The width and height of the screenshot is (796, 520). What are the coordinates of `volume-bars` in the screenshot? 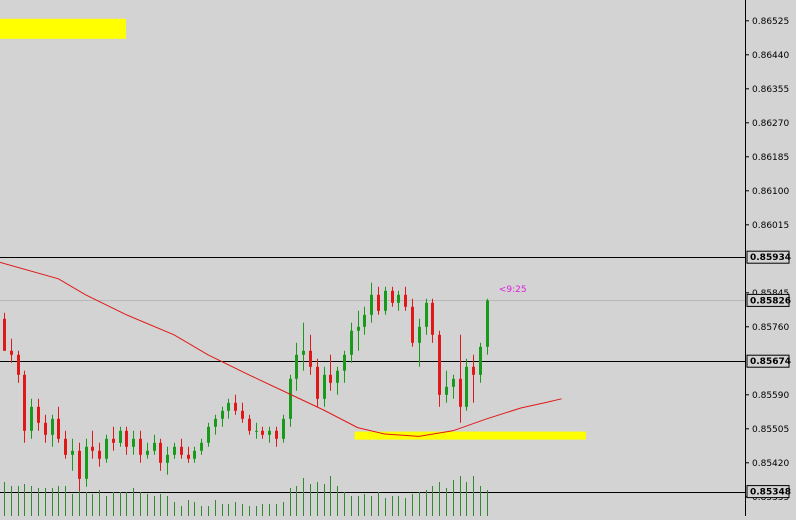 It's located at (246, 496).